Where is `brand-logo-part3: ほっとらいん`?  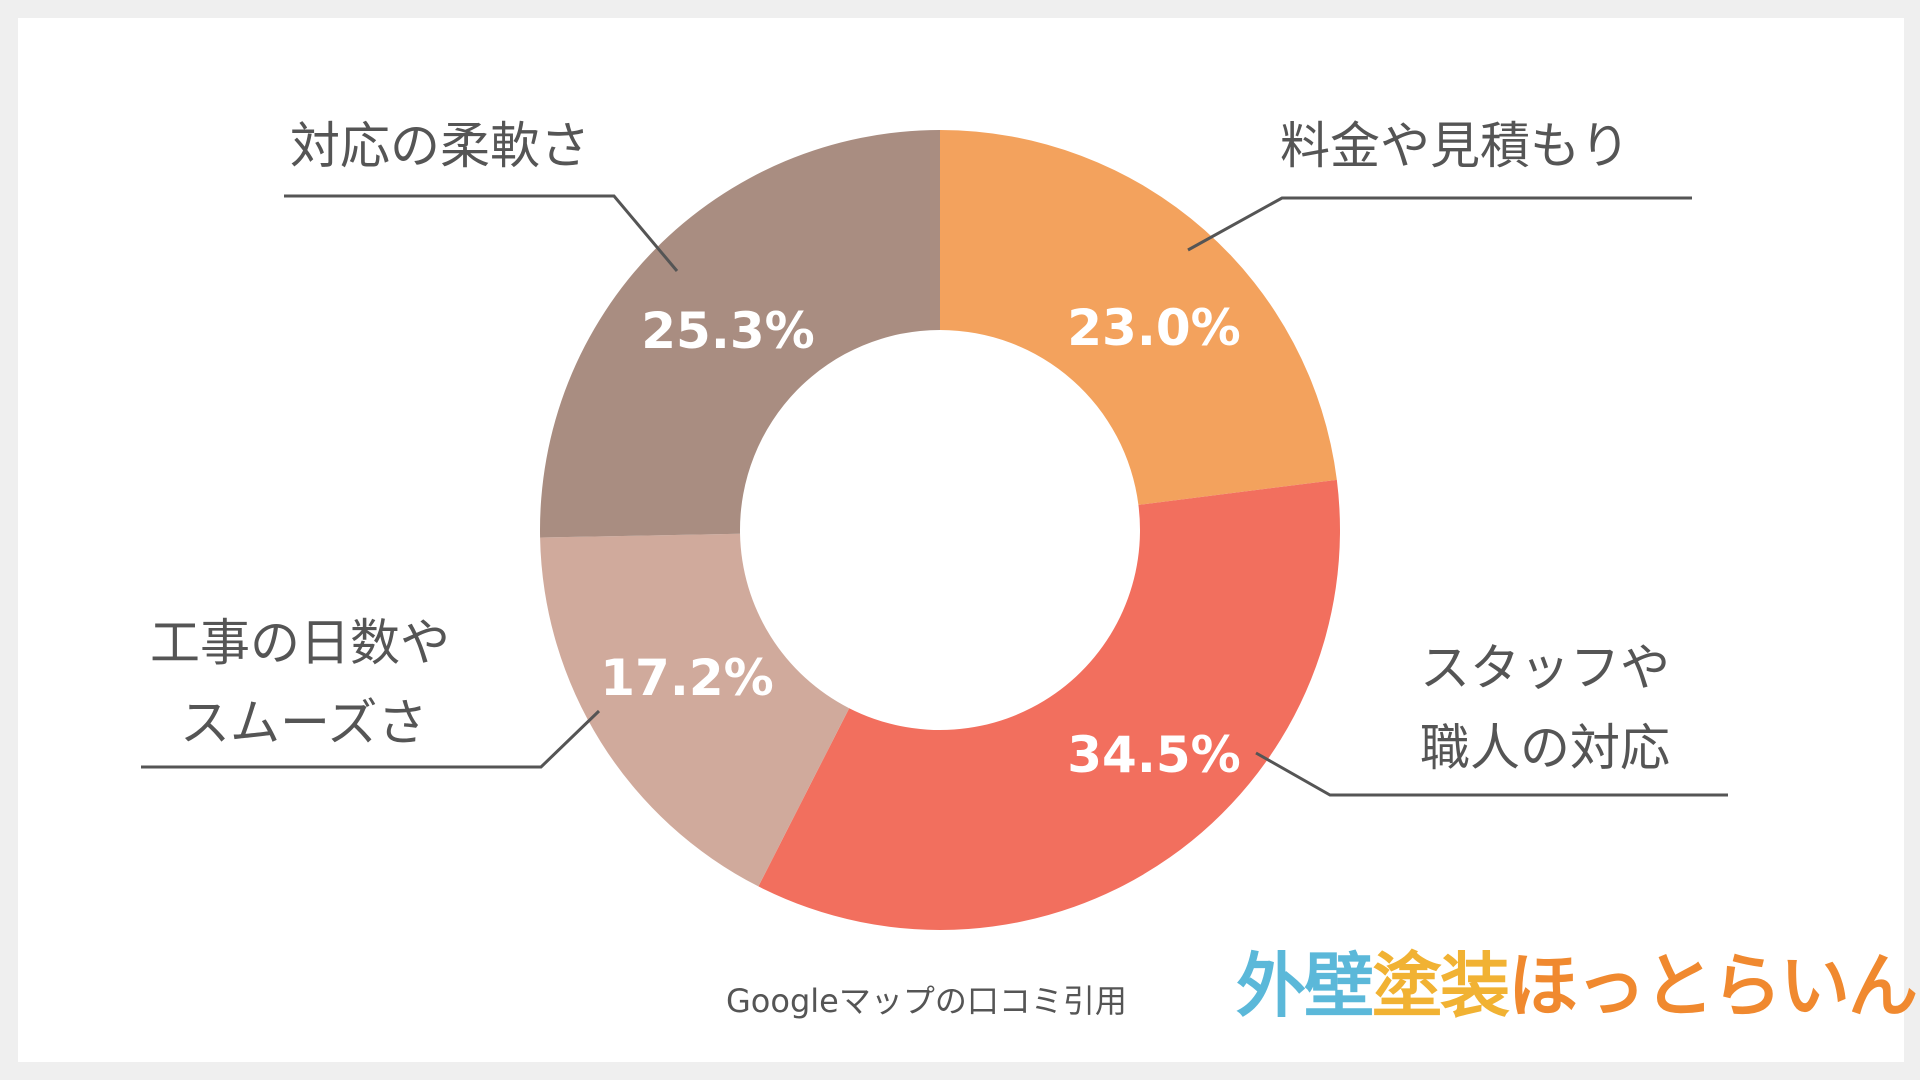 brand-logo-part3: ほっとらいん is located at coordinates (1713, 986).